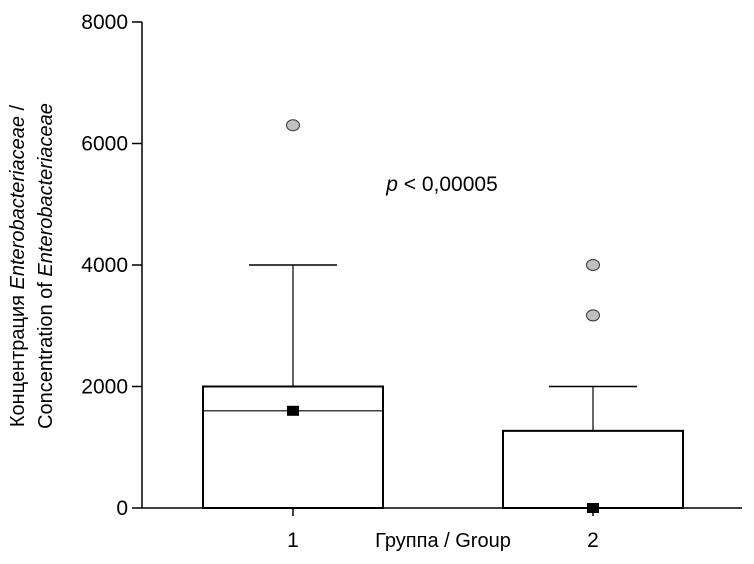 Image resolution: width=754 pixels, height=564 pixels. I want to click on x-tick-label-1: 1, so click(293, 540).